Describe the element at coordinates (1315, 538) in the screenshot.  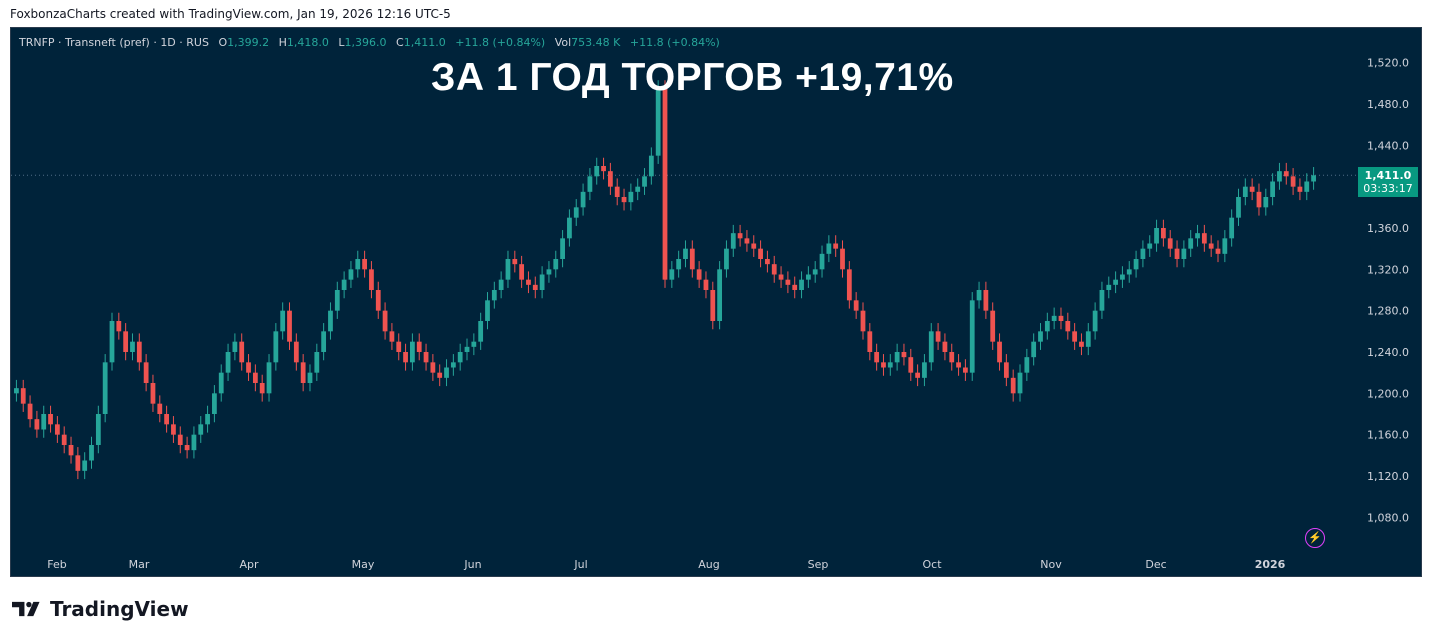
I see `lightning-icon: ⚡` at that location.